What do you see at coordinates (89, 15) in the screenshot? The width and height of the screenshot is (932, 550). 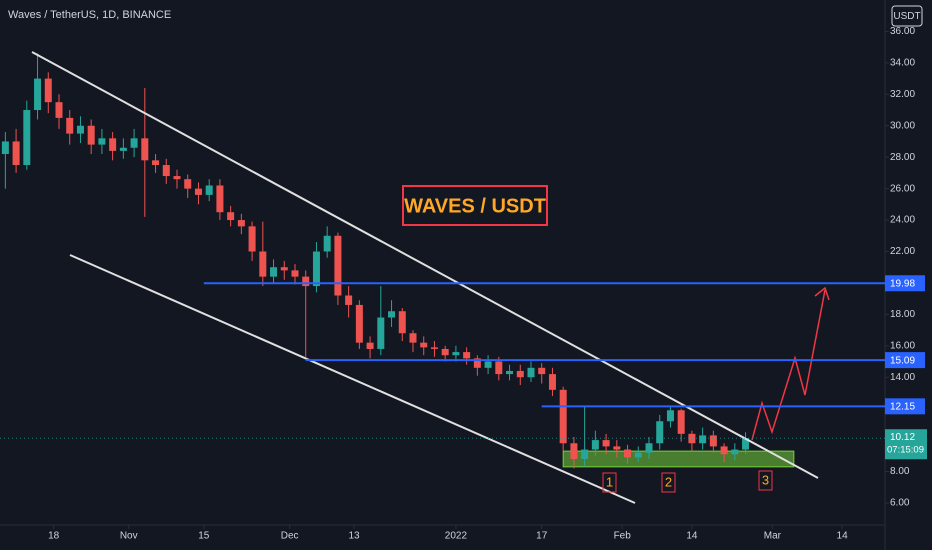 I see `symbol-header: Waves / TetherUS, 1D, BINANCE` at bounding box center [89, 15].